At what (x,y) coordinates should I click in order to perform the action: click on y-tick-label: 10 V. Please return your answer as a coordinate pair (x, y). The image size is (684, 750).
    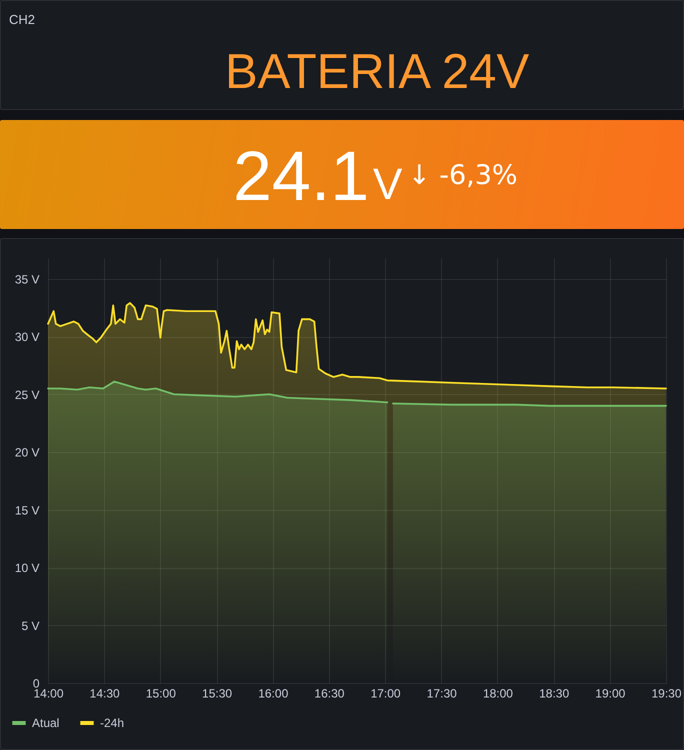
    Looking at the image, I should click on (27, 568).